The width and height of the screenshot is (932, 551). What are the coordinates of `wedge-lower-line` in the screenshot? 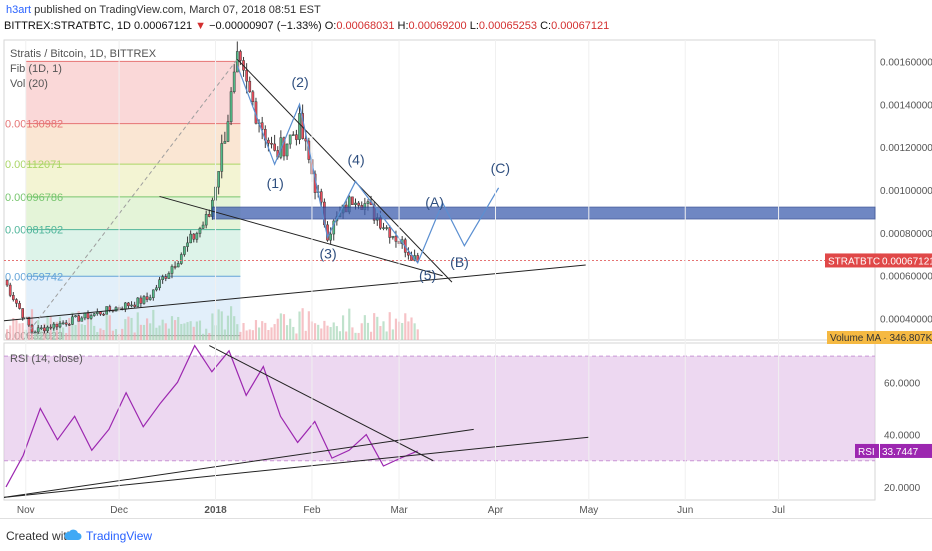 It's located at (301, 236).